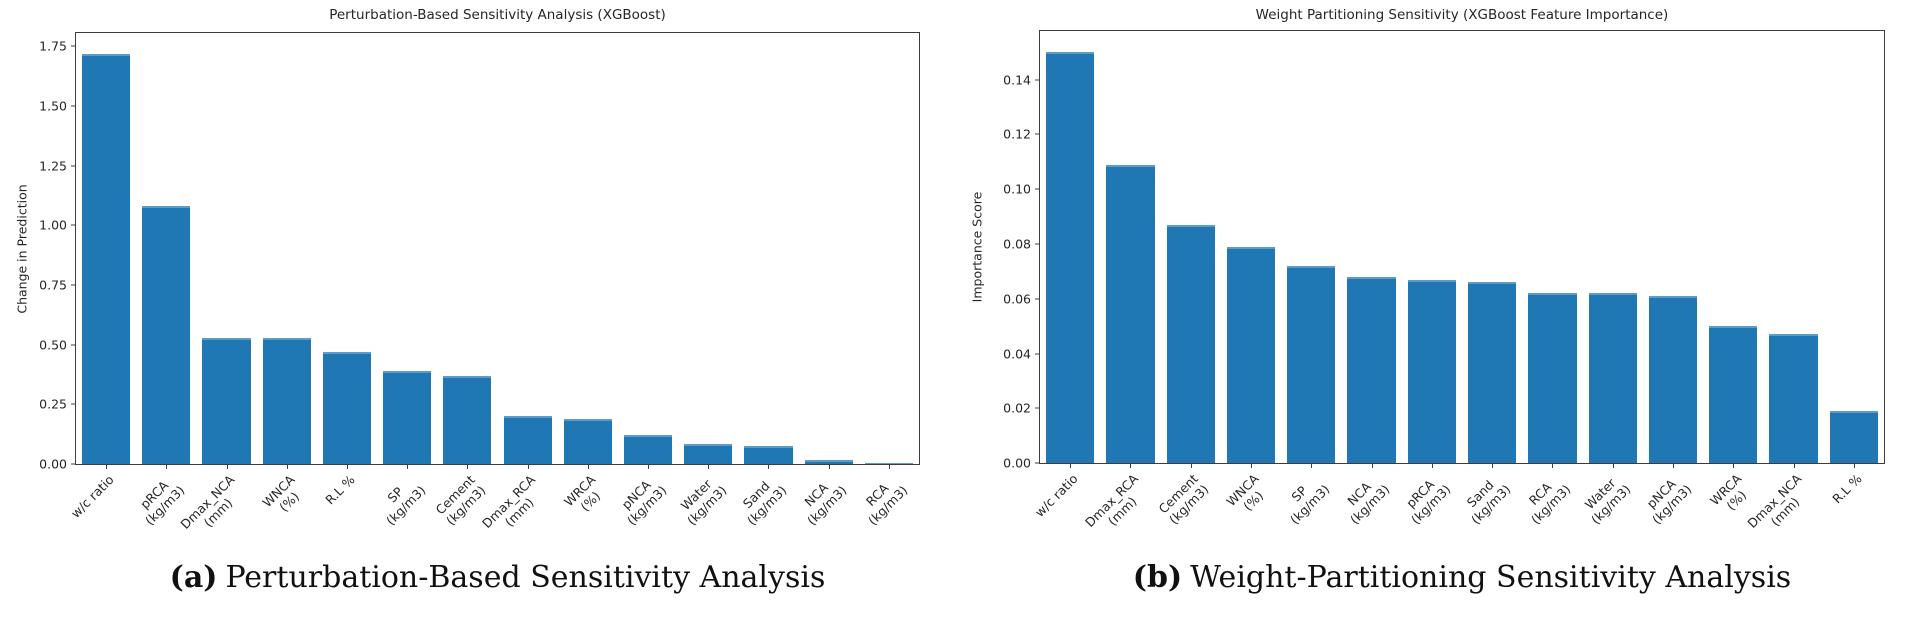  I want to click on chart-b-y-axis-label: Importance Score, so click(977, 247).